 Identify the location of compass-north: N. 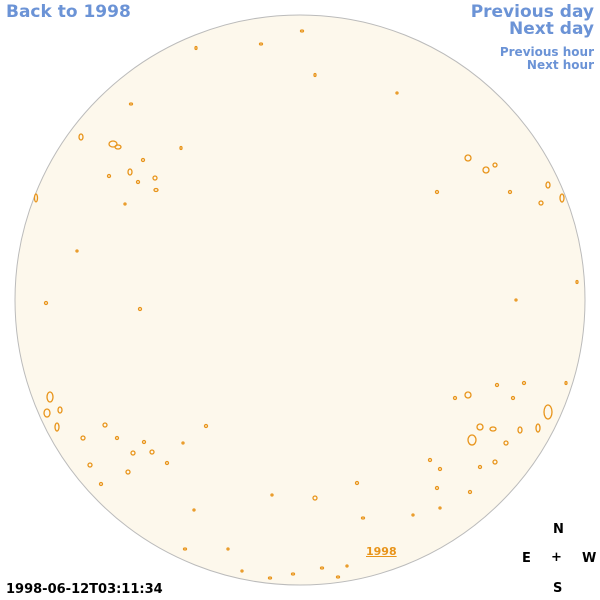
(558, 529).